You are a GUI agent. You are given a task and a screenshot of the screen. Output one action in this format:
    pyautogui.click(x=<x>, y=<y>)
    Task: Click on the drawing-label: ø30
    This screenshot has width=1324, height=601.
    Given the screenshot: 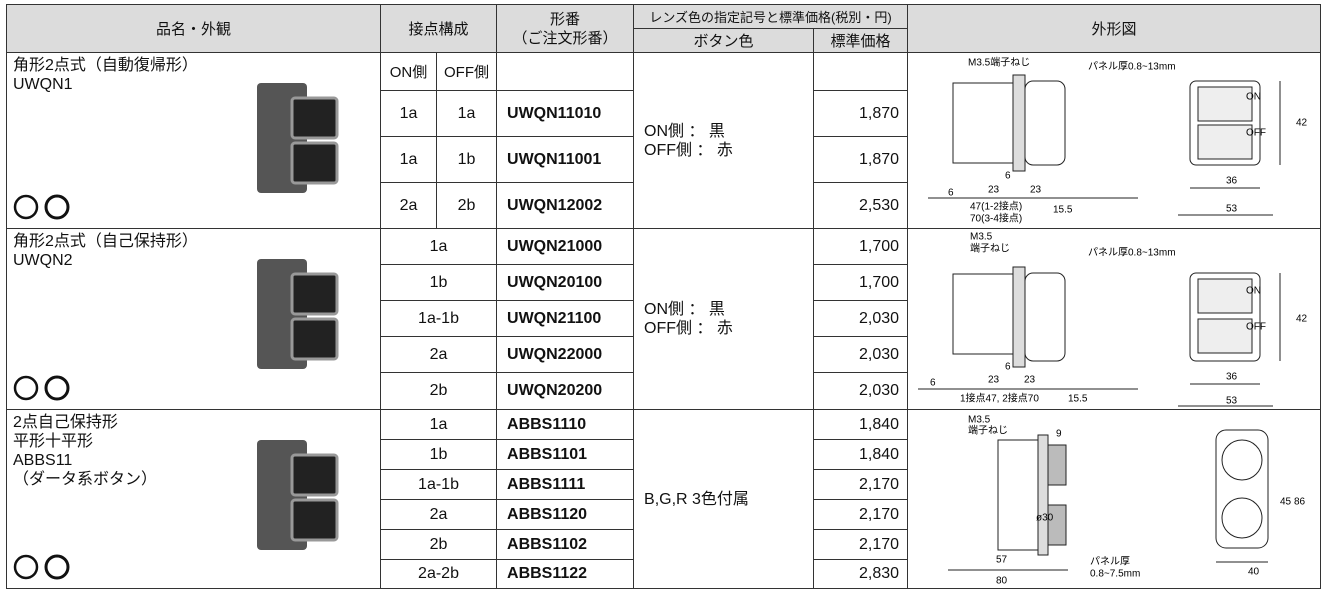 What is the action you would take?
    pyautogui.click(x=1045, y=518)
    